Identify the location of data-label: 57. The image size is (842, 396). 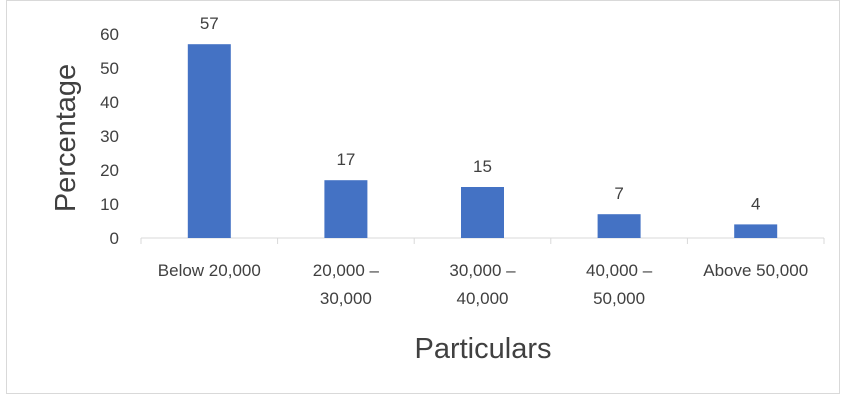
(209, 23).